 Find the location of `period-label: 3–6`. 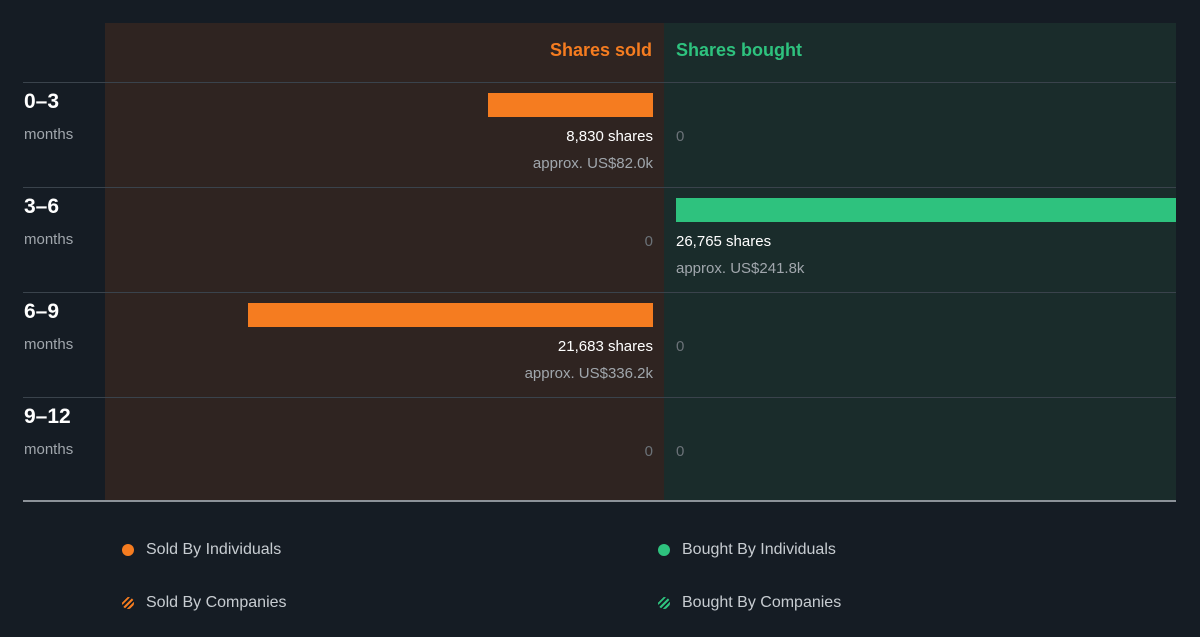

period-label: 3–6 is located at coordinates (42, 206).